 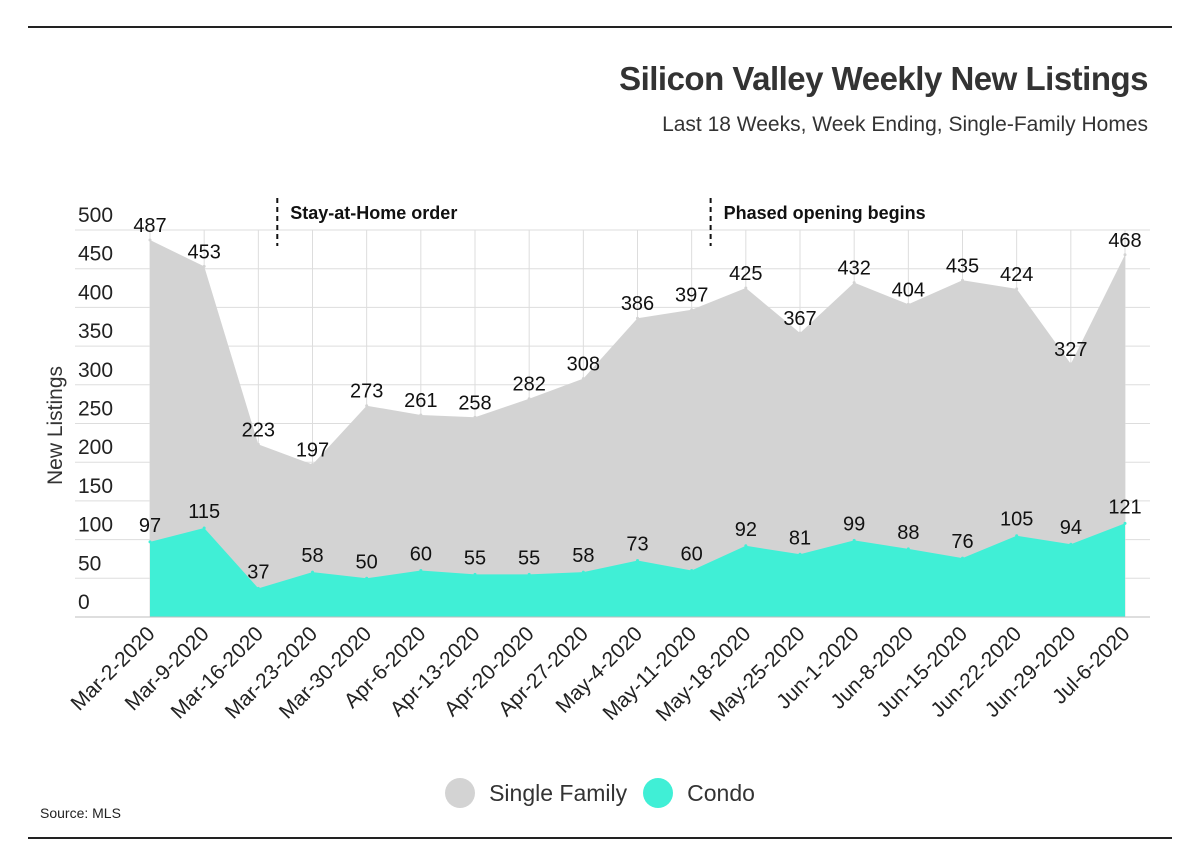 I want to click on point-single-family-jun-1-2020, so click(x=854, y=283).